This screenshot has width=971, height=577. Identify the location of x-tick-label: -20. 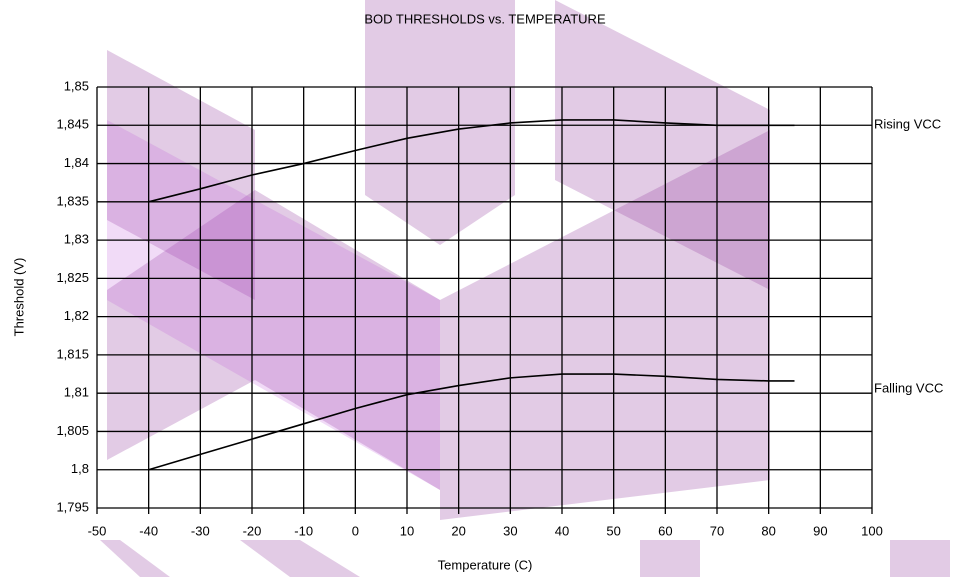
(252, 530).